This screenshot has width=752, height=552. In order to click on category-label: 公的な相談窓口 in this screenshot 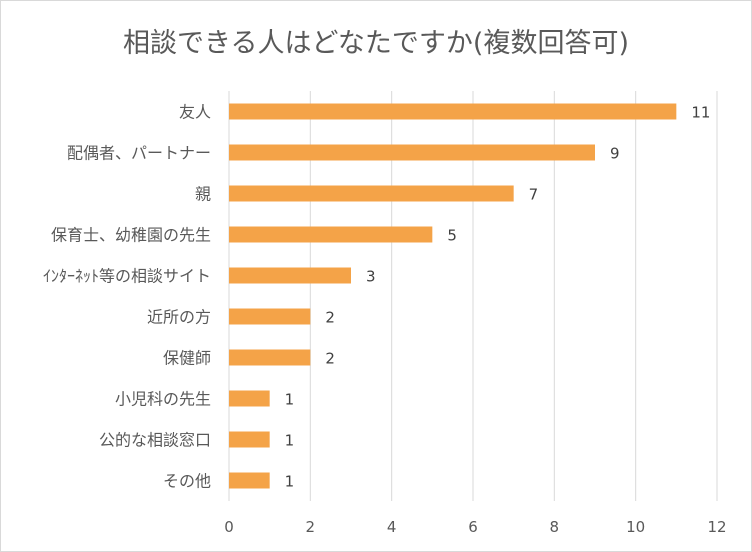, I will do `click(155, 440)`.